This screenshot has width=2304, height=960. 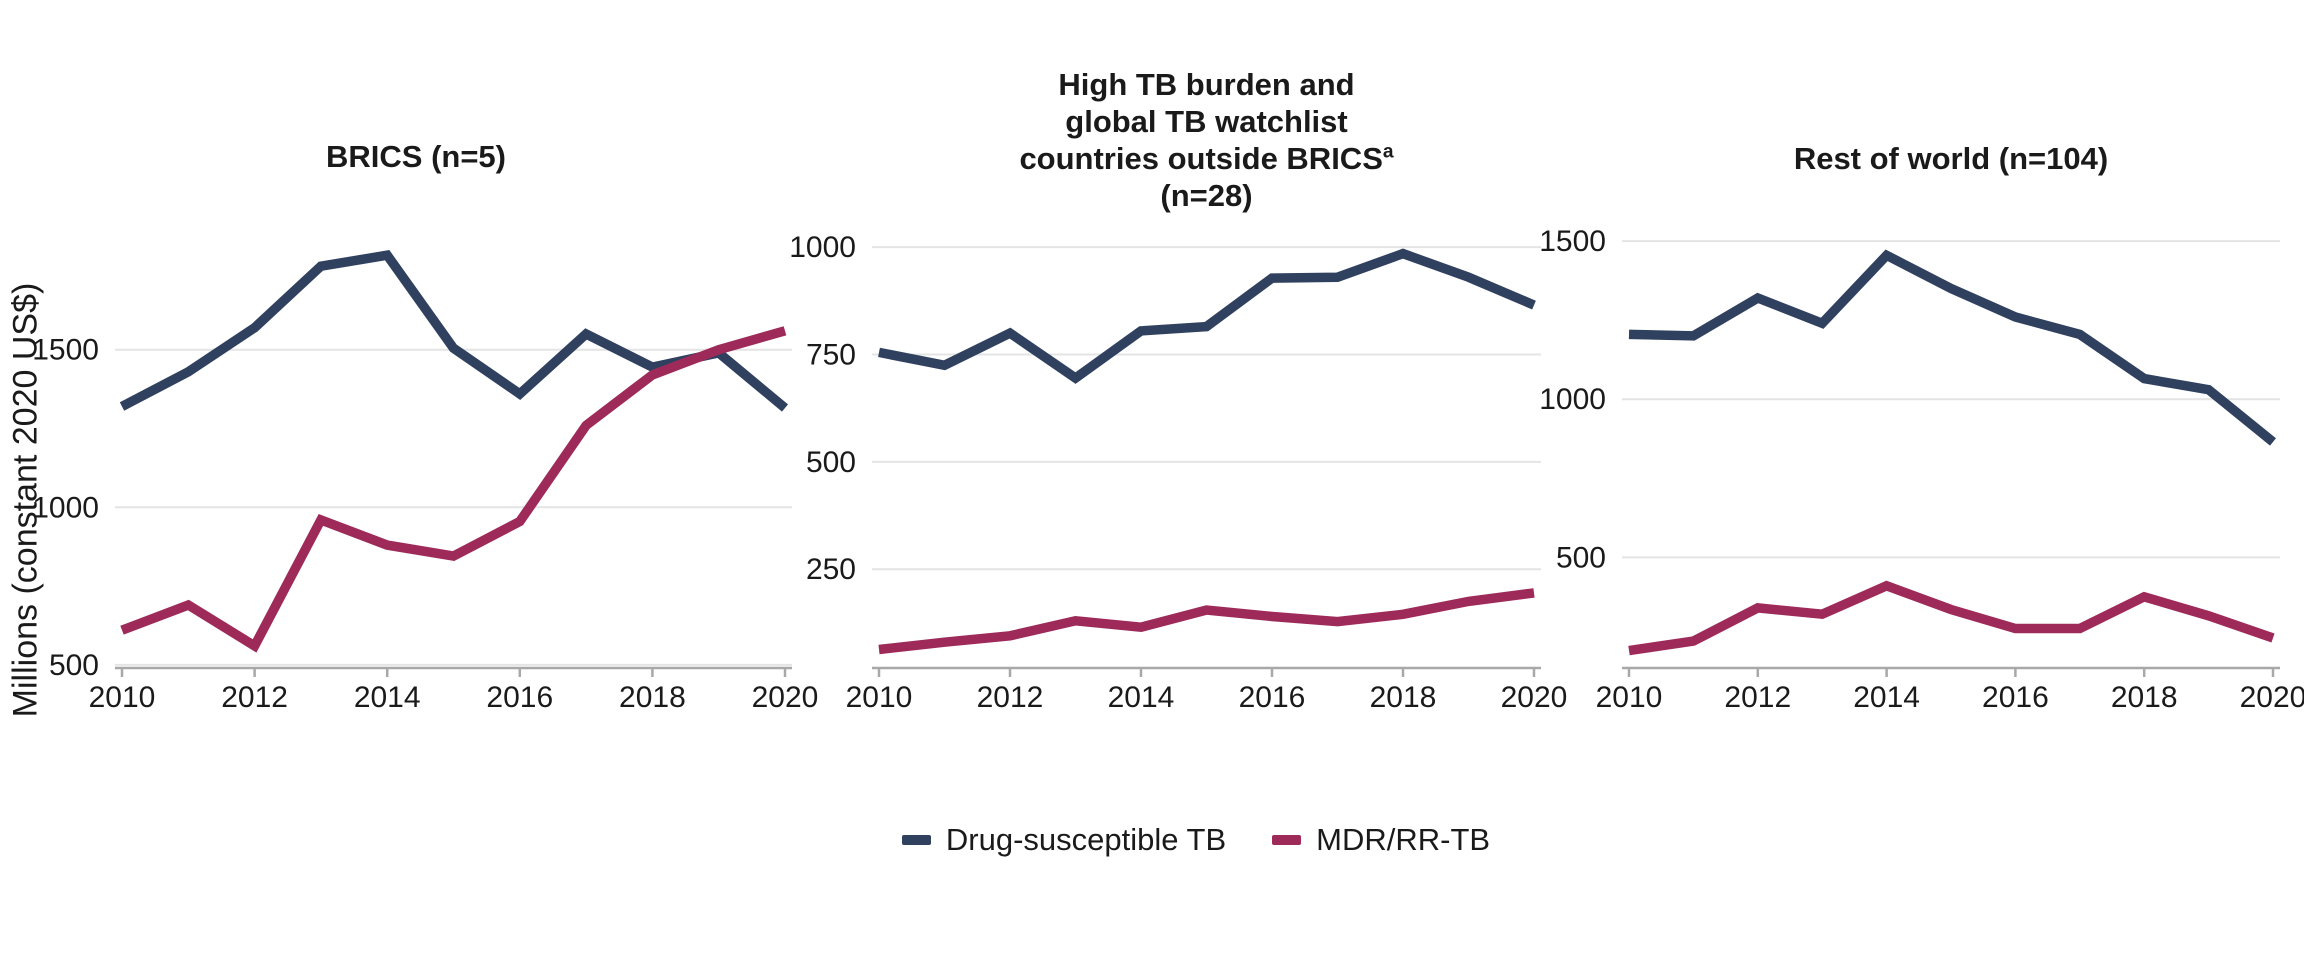 I want to click on footnote-superscript: a, so click(x=1388, y=152).